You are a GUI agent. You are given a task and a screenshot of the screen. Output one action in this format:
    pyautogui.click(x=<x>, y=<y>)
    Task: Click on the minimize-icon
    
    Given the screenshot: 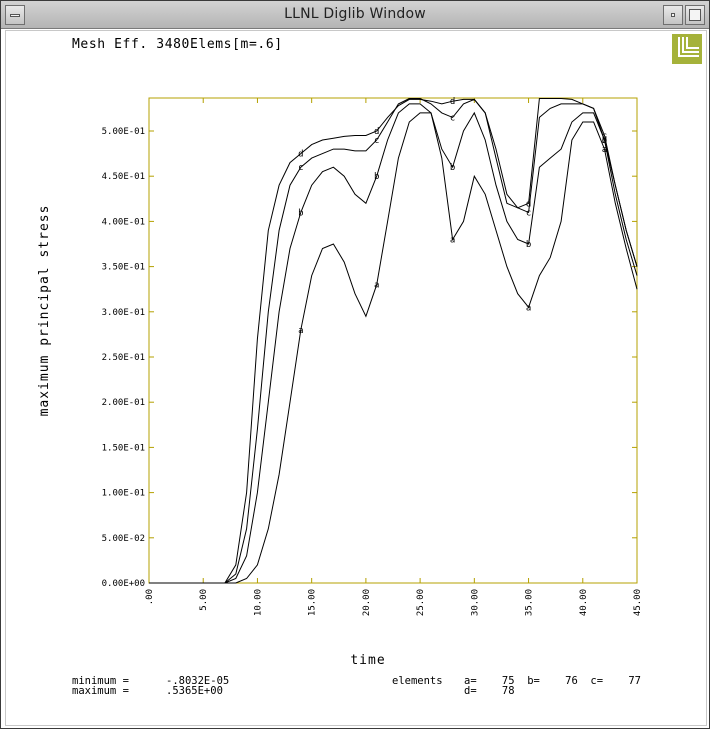 What is the action you would take?
    pyautogui.click(x=673, y=15)
    